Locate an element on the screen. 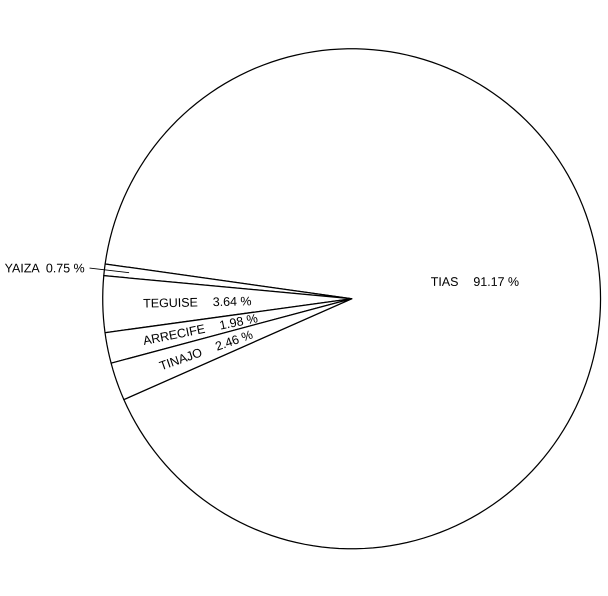 Image resolution: width=608 pixels, height=596 pixels. slice-label: YAIZA is located at coordinates (22, 268).